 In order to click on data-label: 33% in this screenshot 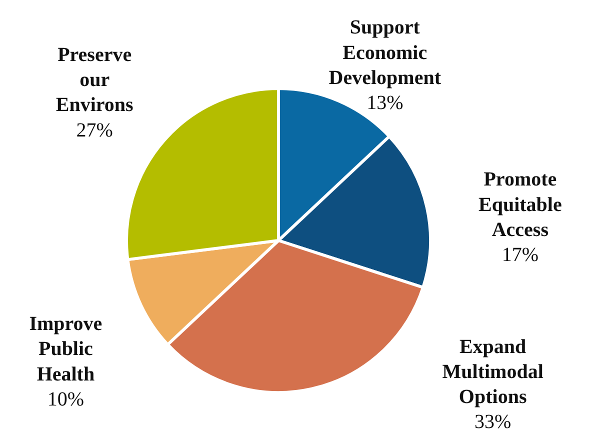, I will do `click(493, 422)`.